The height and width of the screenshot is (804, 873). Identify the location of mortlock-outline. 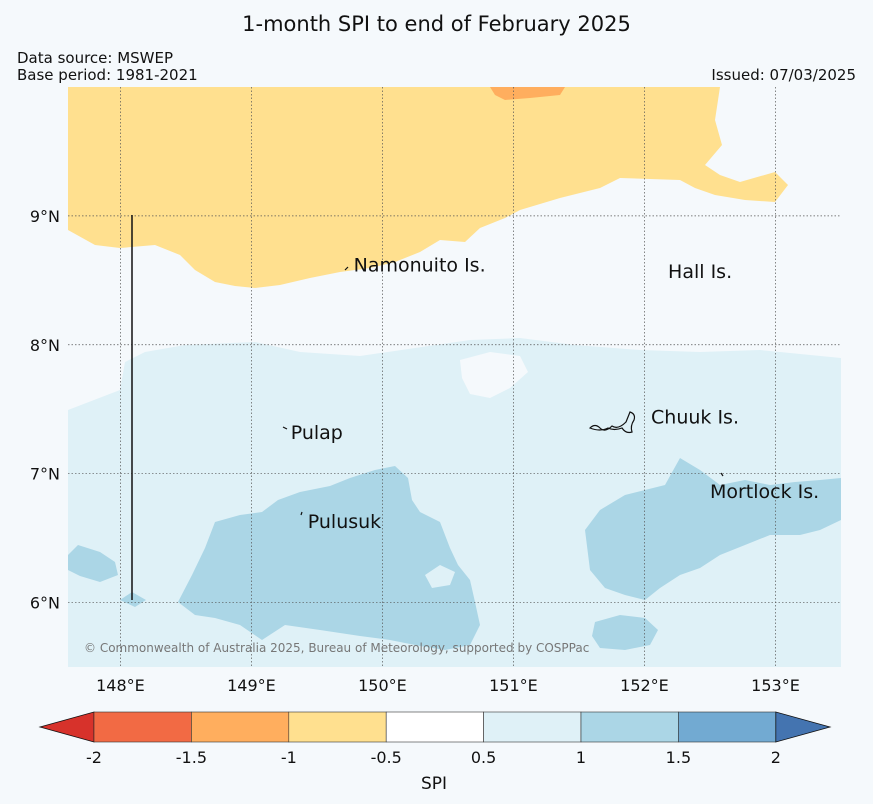
(722, 474).